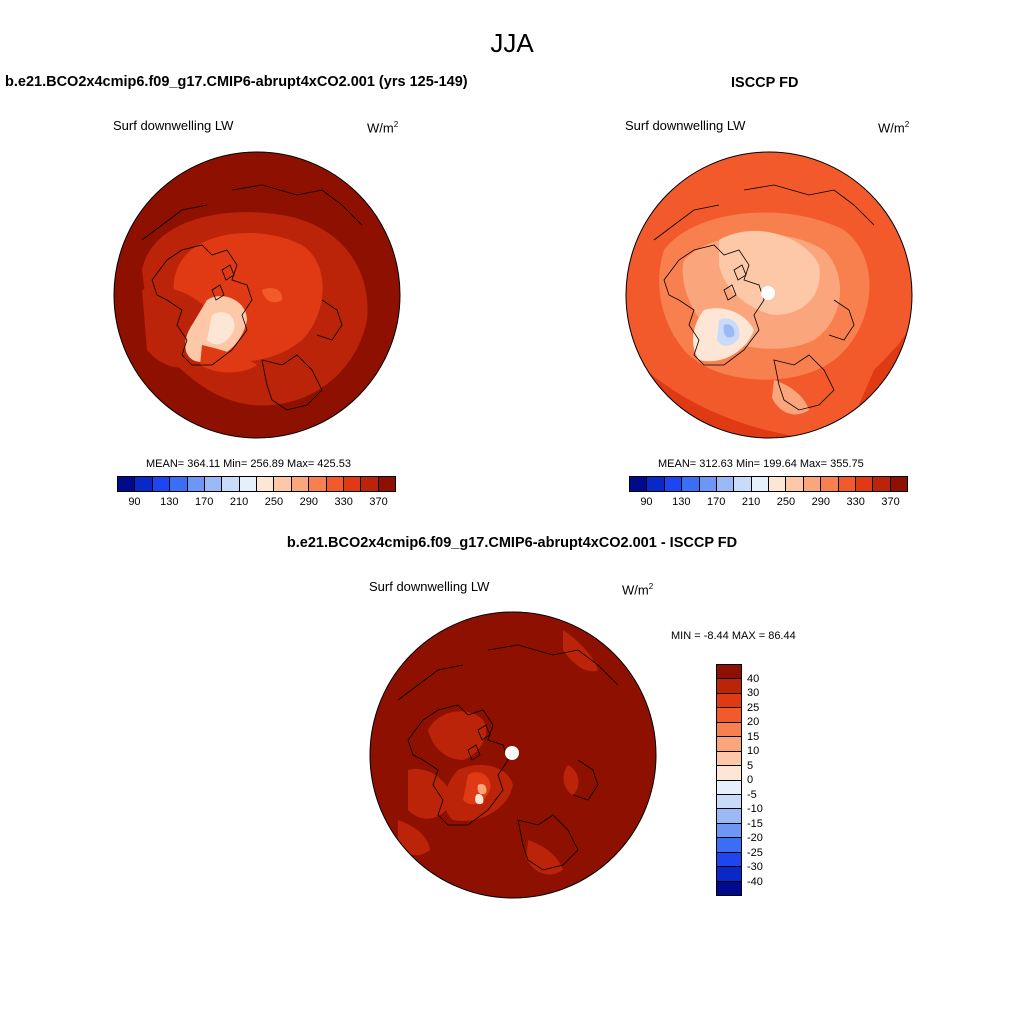 The height and width of the screenshot is (1024, 1024). What do you see at coordinates (256, 503) in the screenshot?
I see `model-colorbar-ticks: 90 130 170 210 250 290 330 370` at bounding box center [256, 503].